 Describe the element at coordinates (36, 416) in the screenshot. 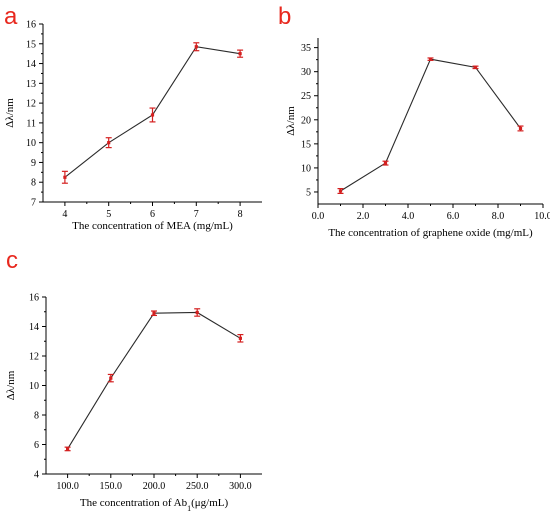

I see `panel-c-y-tick-label: 8` at that location.